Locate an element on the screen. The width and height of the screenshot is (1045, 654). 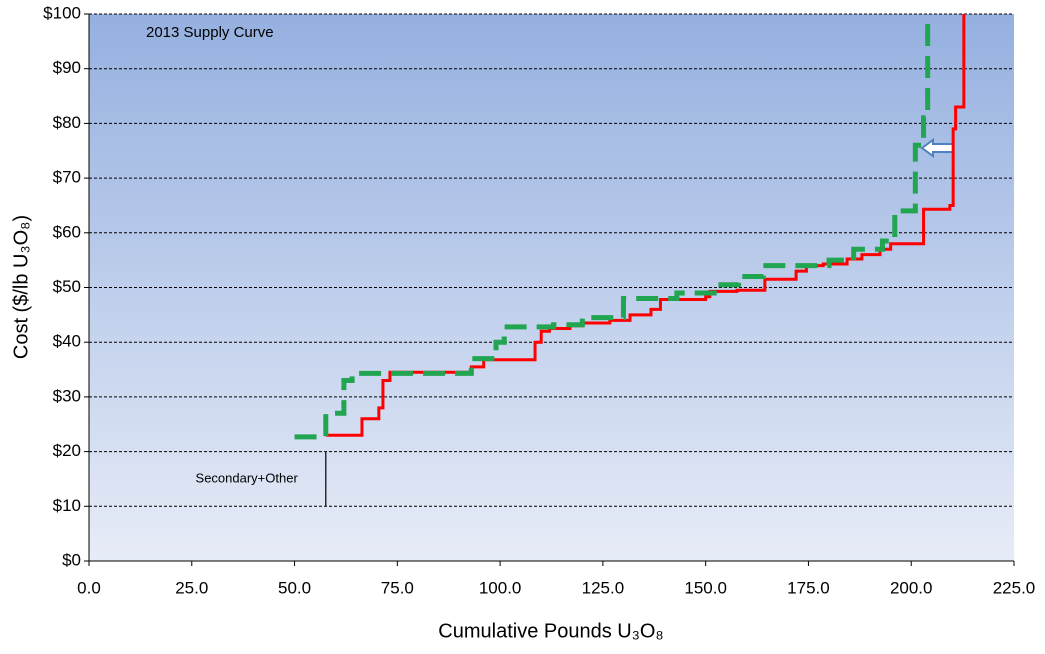
annotation: 2013 Supply Curve is located at coordinates (210, 32).